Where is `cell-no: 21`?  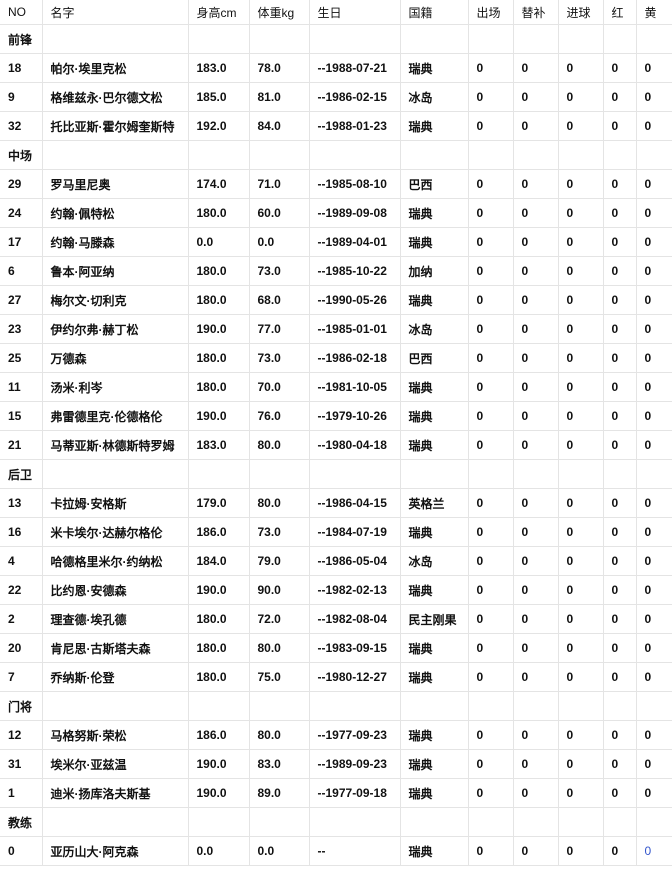
cell-no: 21 is located at coordinates (21, 445).